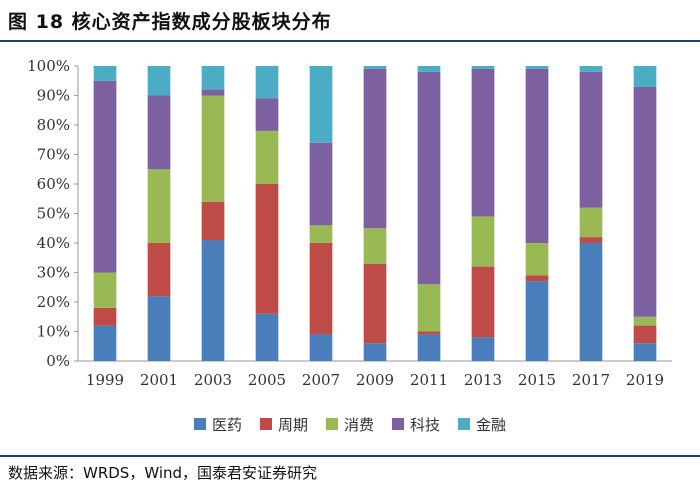  I want to click on legend-label: 医药, so click(226, 424).